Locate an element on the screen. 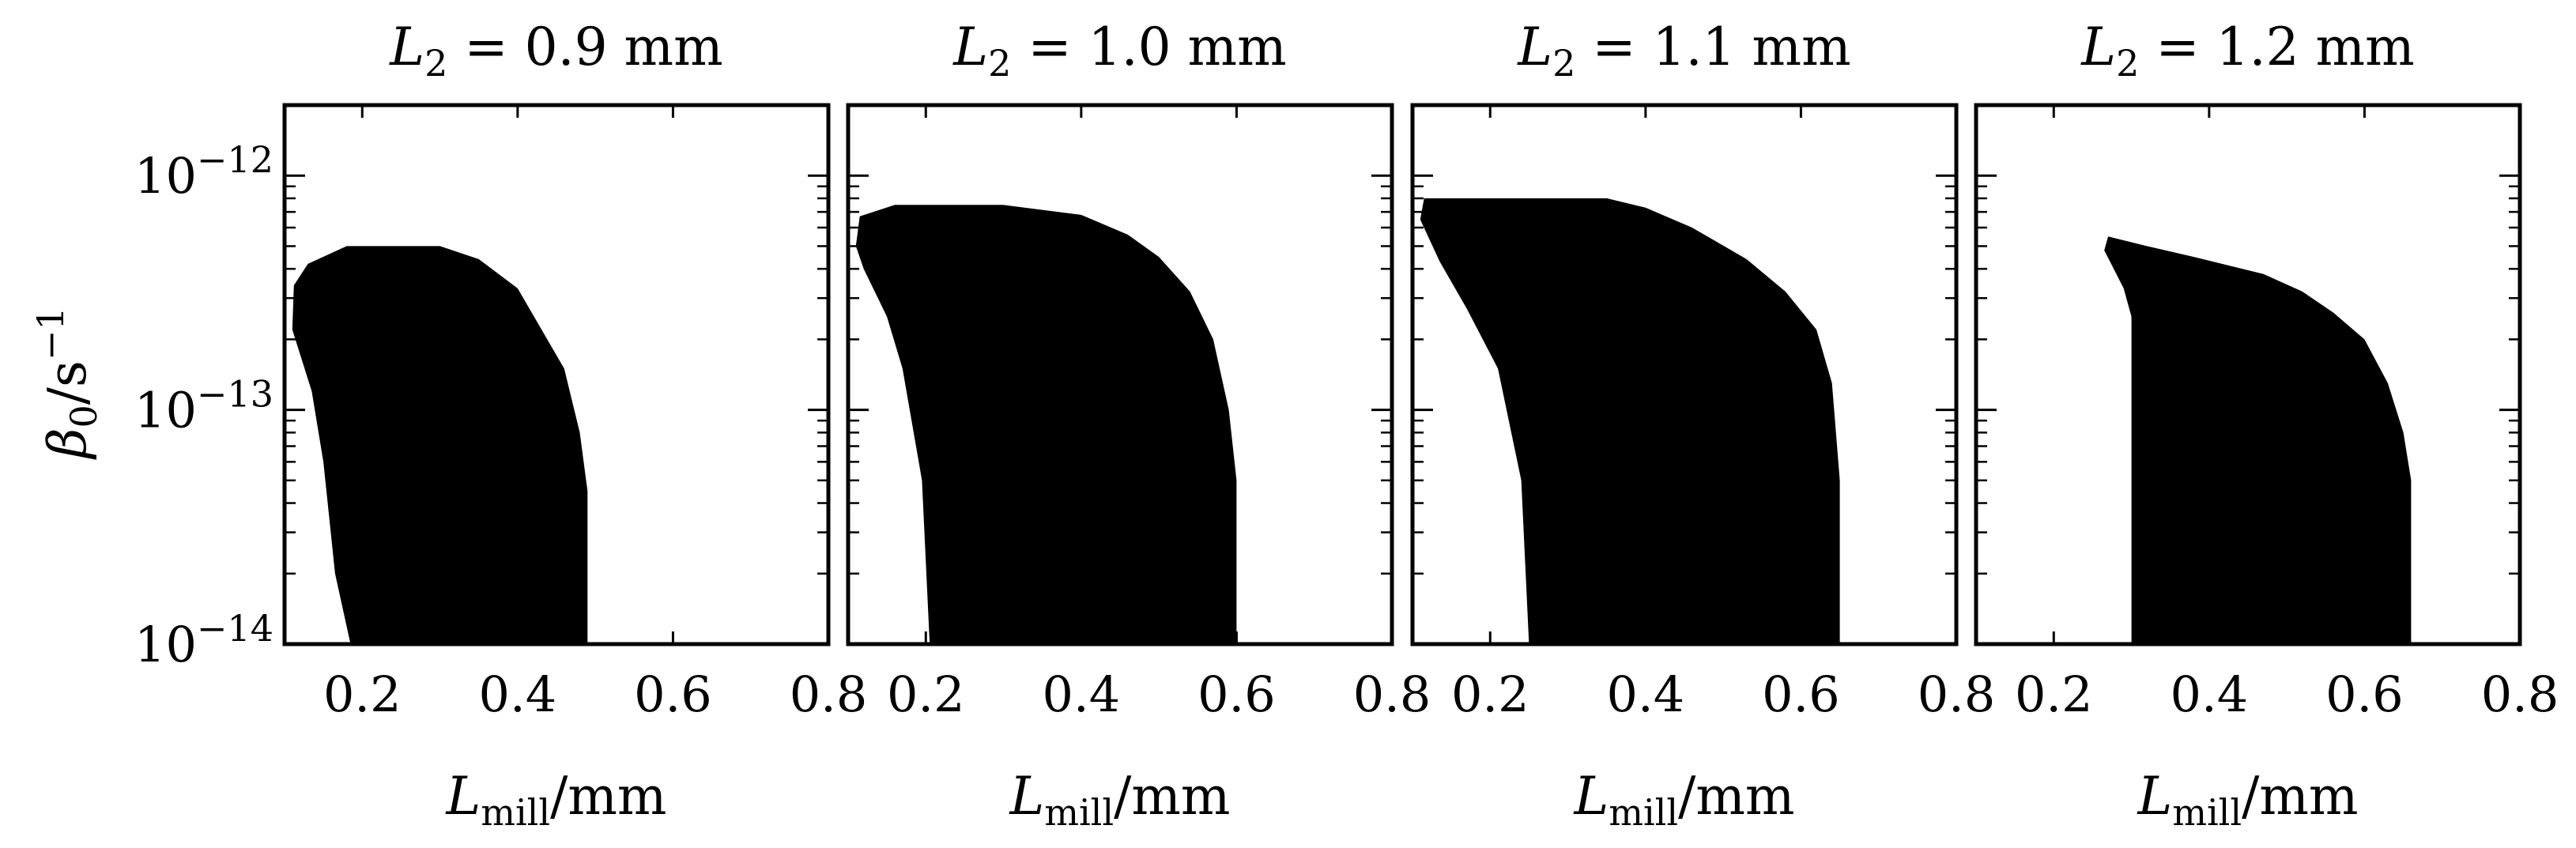 This screenshot has width=2576, height=848. panel-title: L2 = 1.2 mm is located at coordinates (2247, 51).